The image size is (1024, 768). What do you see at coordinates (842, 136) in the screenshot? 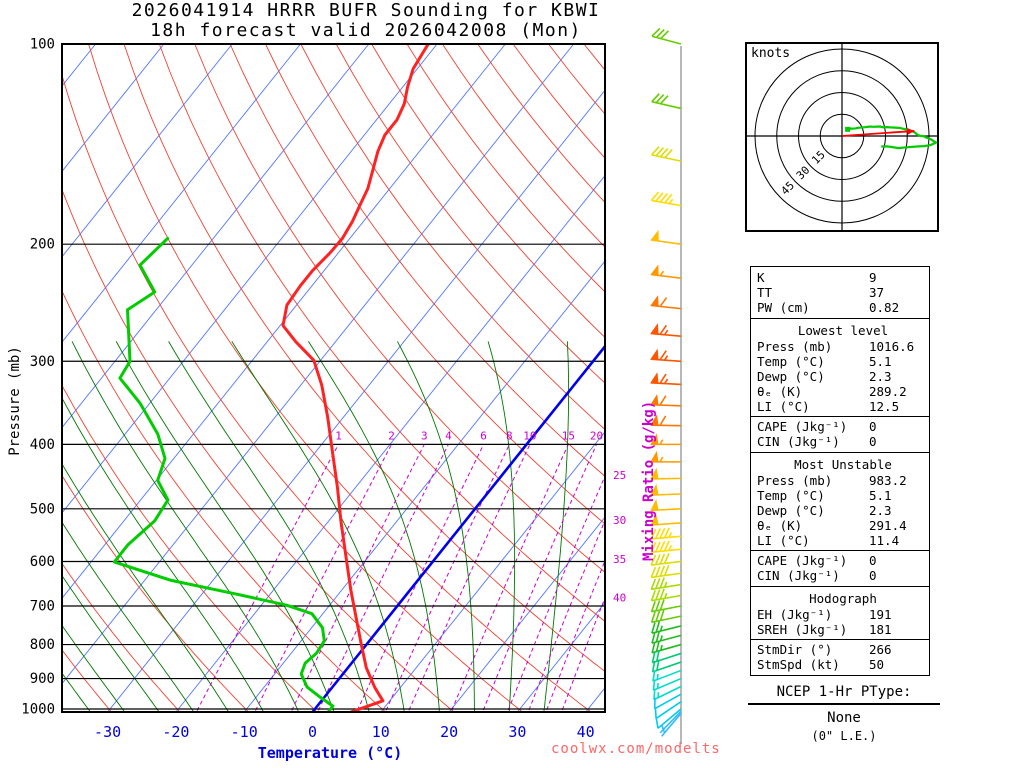
I see `hodograph-ring` at bounding box center [842, 136].